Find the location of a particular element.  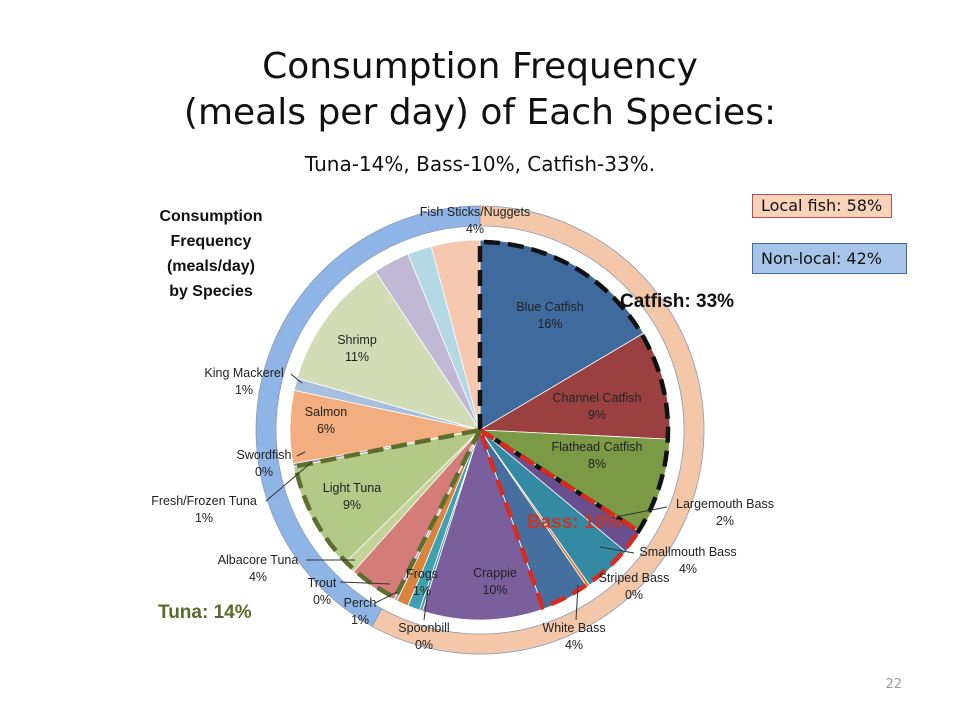

slide-title-line1: Consumption Frequency is located at coordinates (480, 66).